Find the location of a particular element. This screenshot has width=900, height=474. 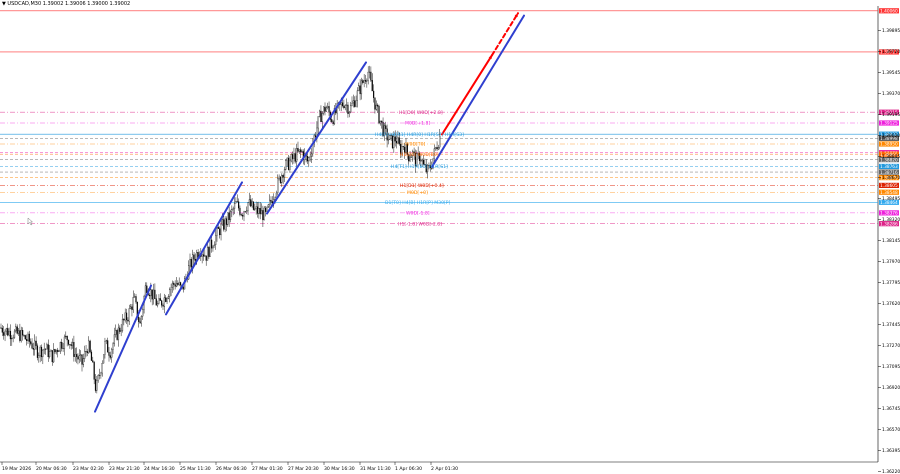

y-tick-label: 1.38320 is located at coordinates (891, 220).